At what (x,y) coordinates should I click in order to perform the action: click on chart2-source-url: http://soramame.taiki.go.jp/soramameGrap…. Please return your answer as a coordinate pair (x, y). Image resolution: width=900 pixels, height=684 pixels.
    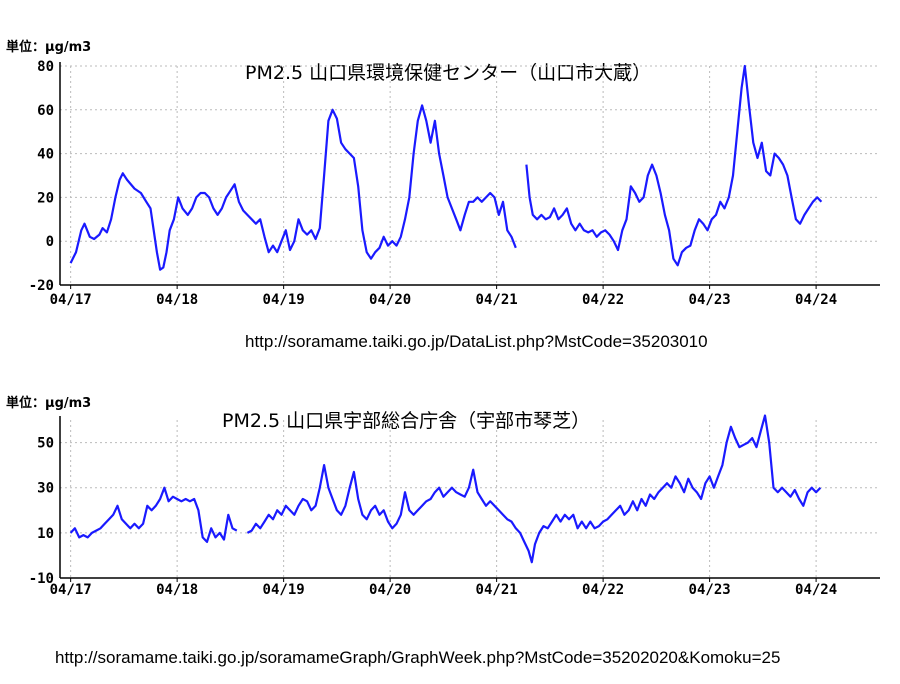
    Looking at the image, I should click on (418, 657).